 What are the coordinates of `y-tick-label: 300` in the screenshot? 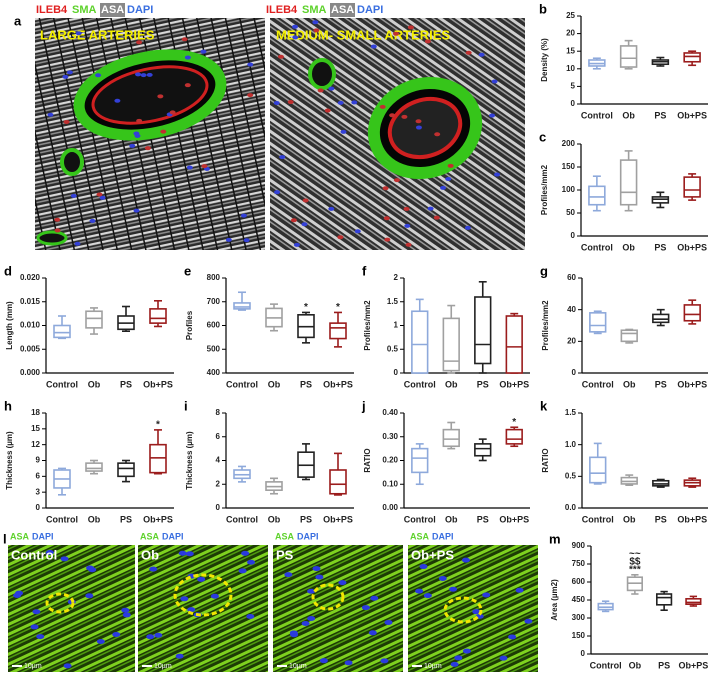 It's located at (579, 617).